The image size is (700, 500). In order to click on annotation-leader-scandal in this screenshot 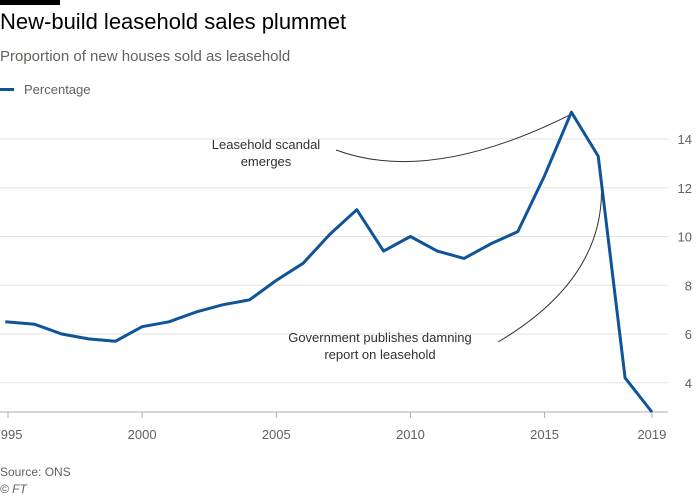, I will do `click(453, 138)`.